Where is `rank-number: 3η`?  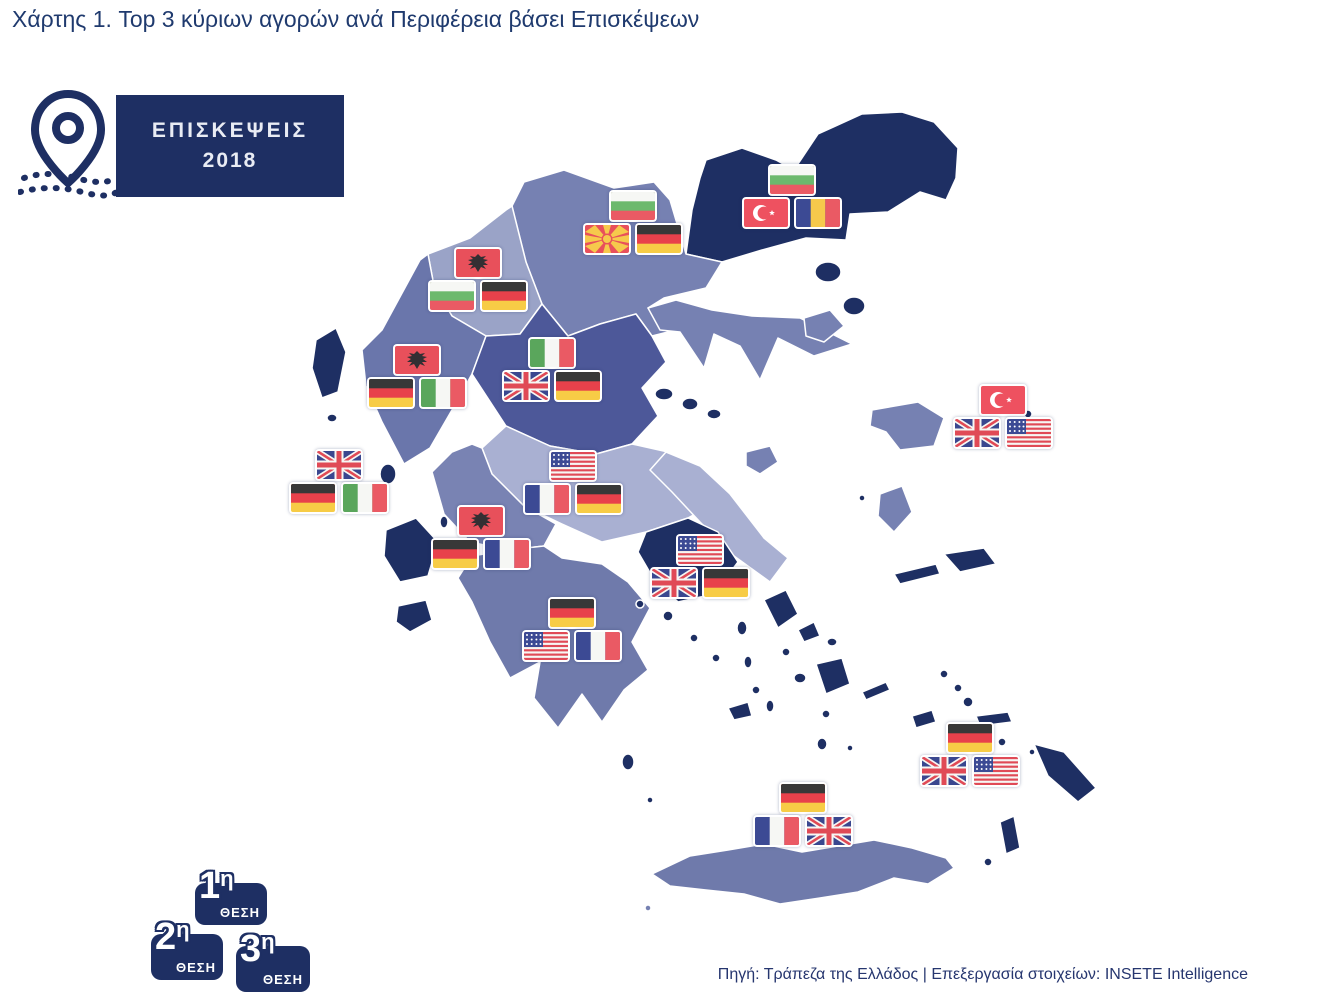
rank-number: 3η is located at coordinates (257, 949).